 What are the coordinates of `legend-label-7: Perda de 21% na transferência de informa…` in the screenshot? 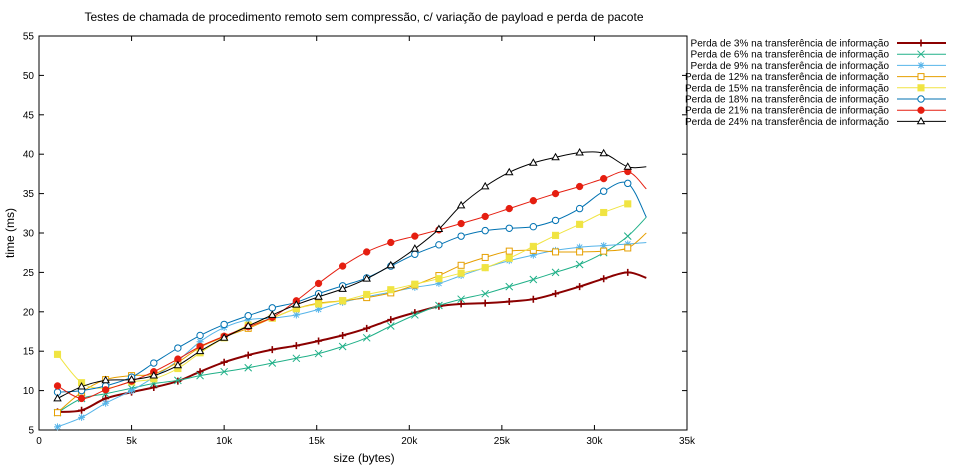 It's located at (787, 111).